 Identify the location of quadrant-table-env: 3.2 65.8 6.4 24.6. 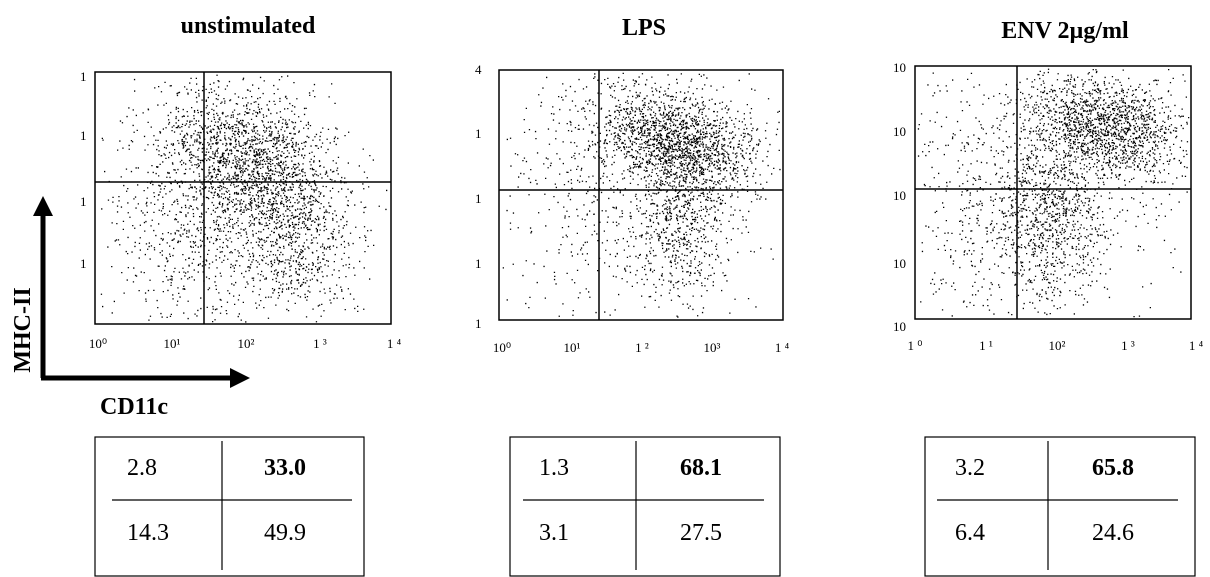
(1060, 506).